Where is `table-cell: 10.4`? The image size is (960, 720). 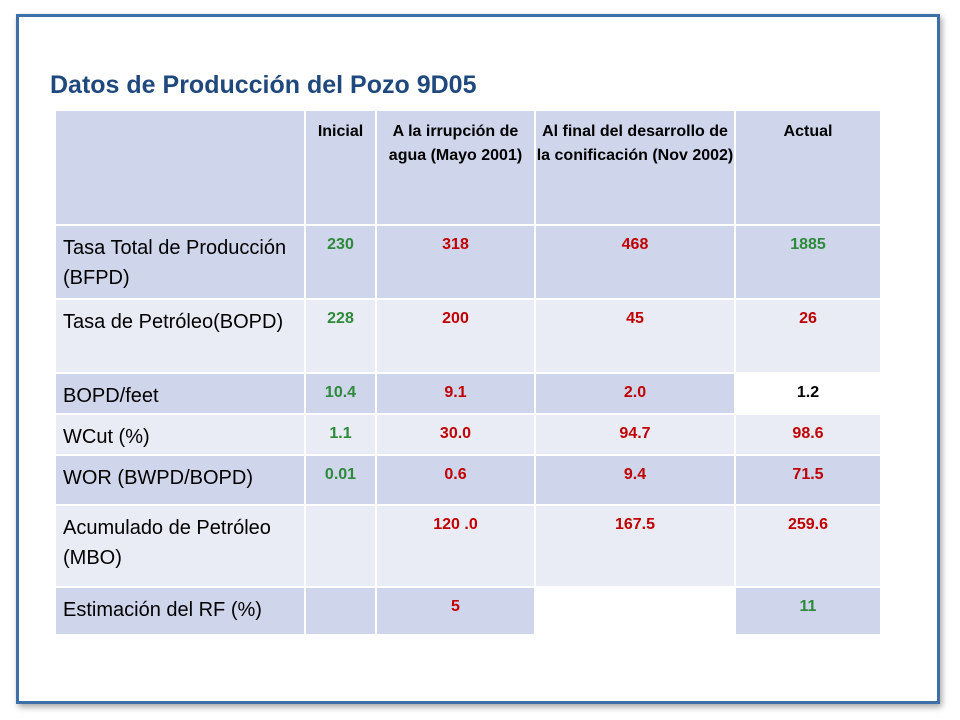
table-cell: 10.4 is located at coordinates (341, 394).